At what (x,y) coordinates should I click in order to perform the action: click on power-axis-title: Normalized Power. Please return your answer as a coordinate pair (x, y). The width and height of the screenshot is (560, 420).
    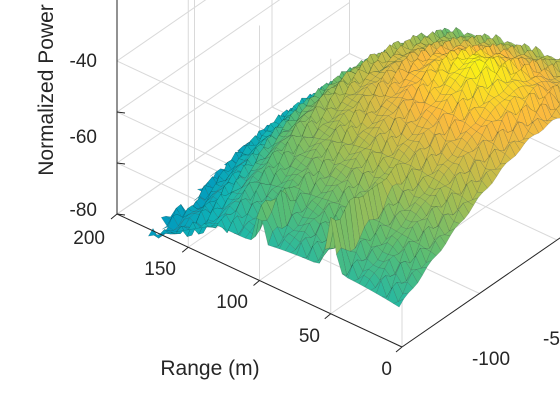
    Looking at the image, I should click on (46, 90).